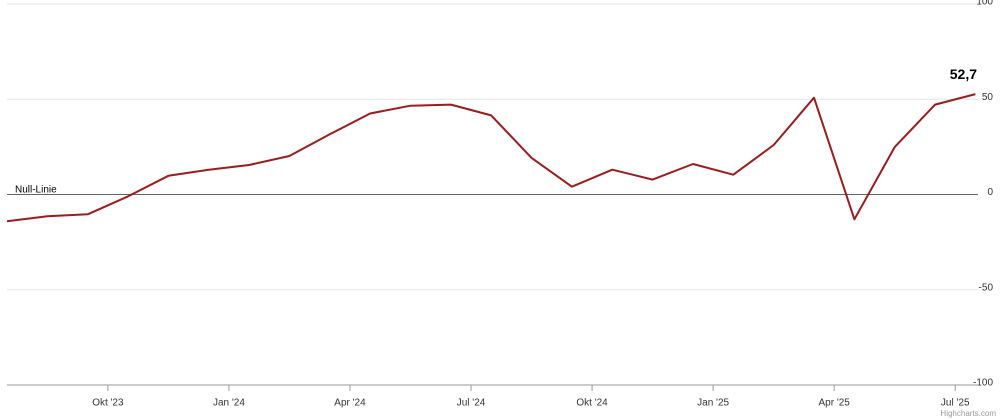 Image resolution: width=1000 pixels, height=419 pixels. I want to click on x-tick-label: Jul '24, so click(471, 403).